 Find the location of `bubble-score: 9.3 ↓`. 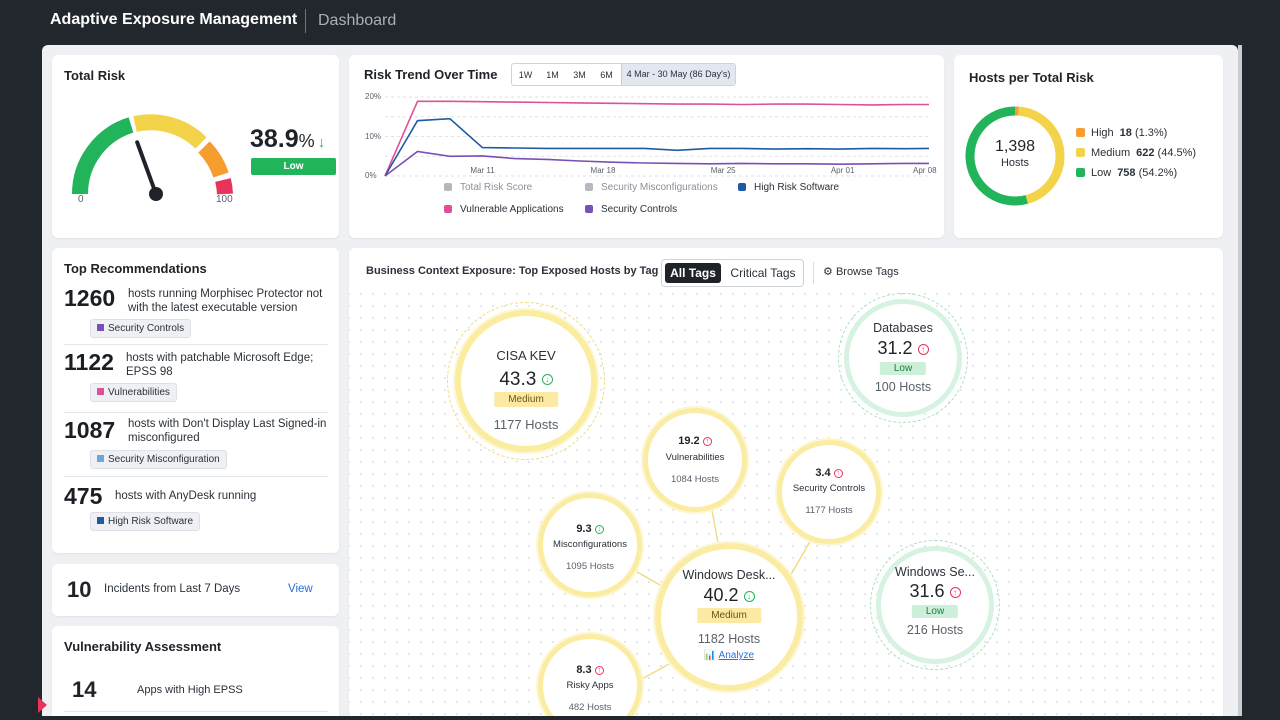

bubble-score: 9.3 ↓ is located at coordinates (590, 529).